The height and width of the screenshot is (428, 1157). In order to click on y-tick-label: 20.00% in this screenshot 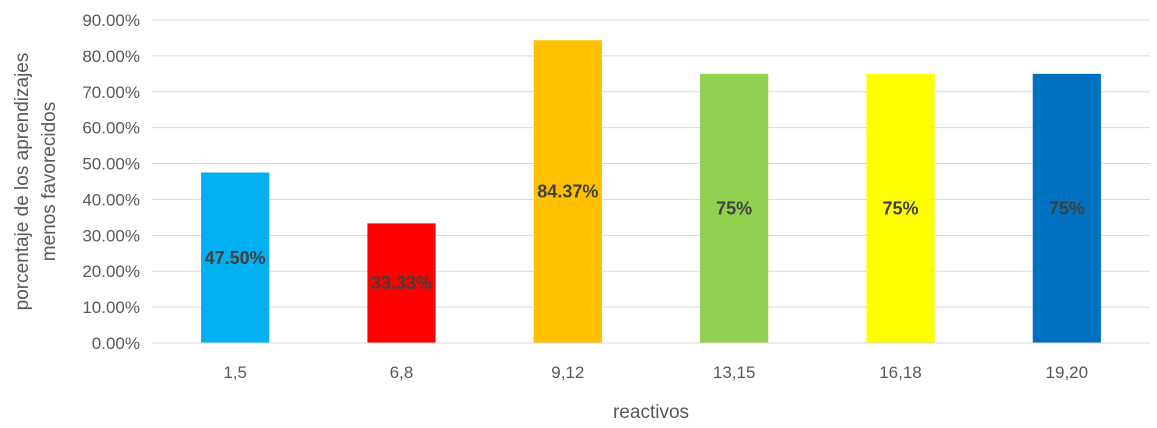, I will do `click(111, 271)`.